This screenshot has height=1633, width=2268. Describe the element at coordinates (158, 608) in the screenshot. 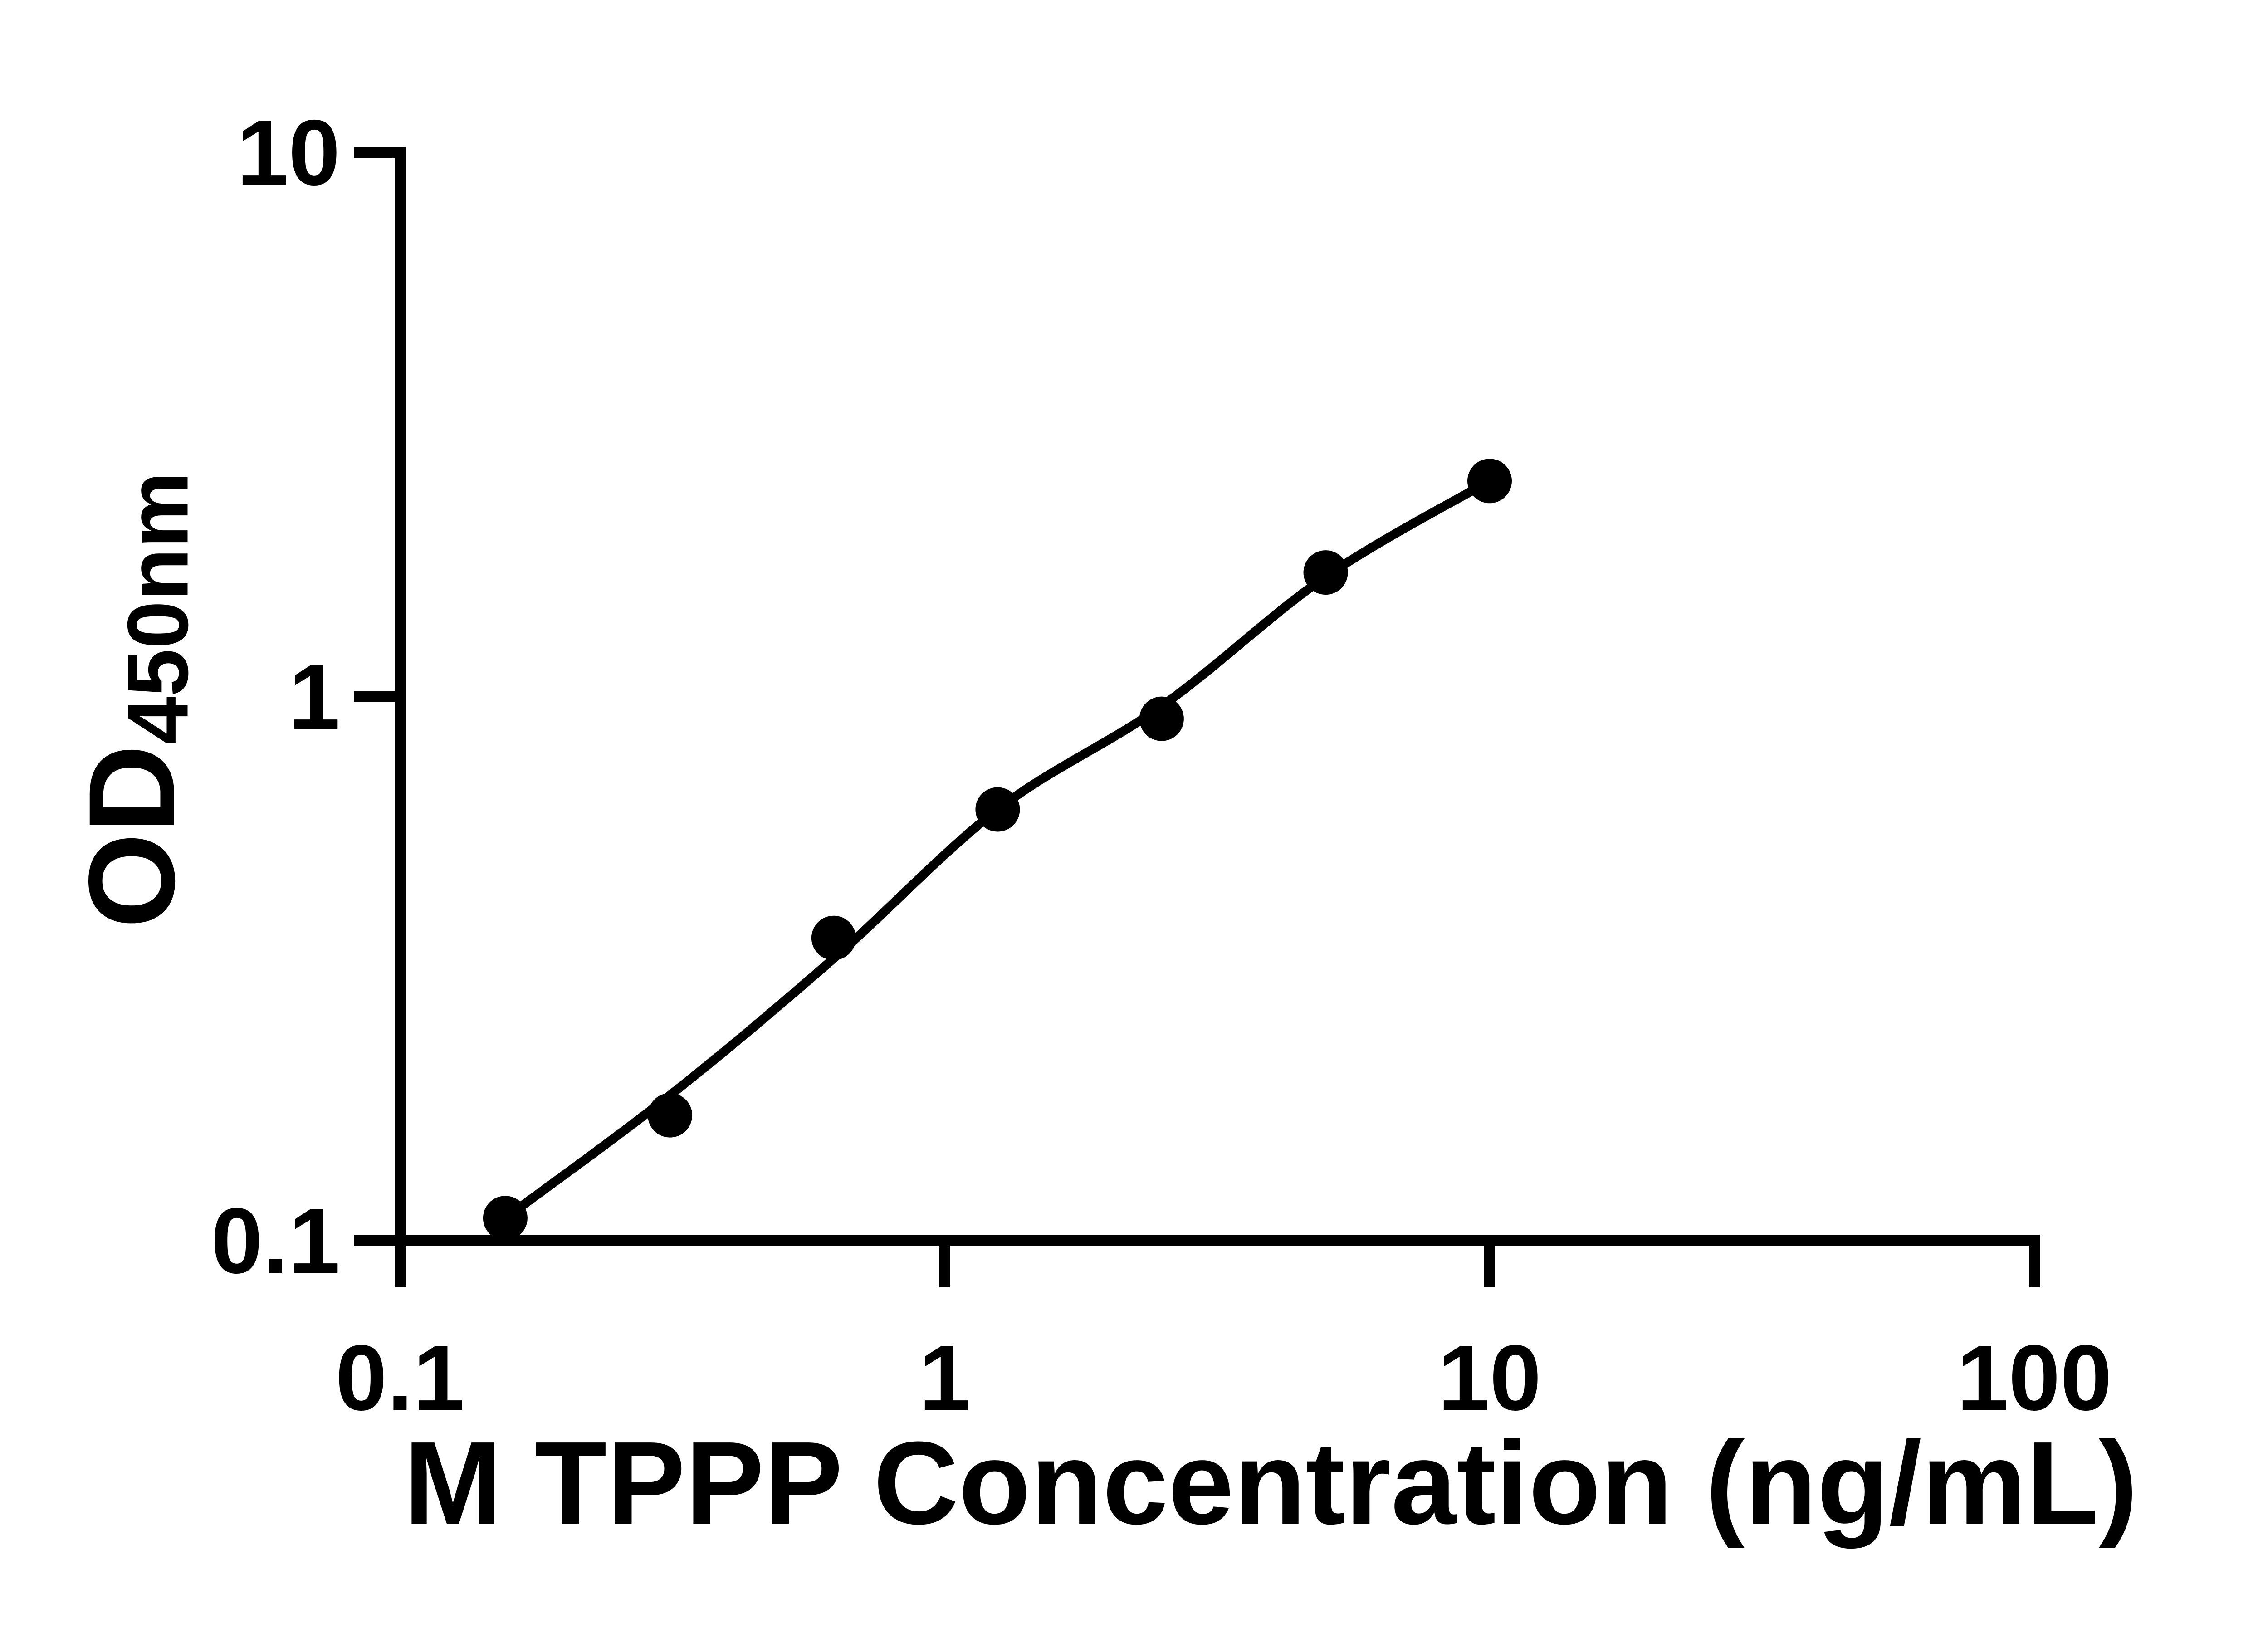

I see `y-axis-title-sub: 450nm` at that location.